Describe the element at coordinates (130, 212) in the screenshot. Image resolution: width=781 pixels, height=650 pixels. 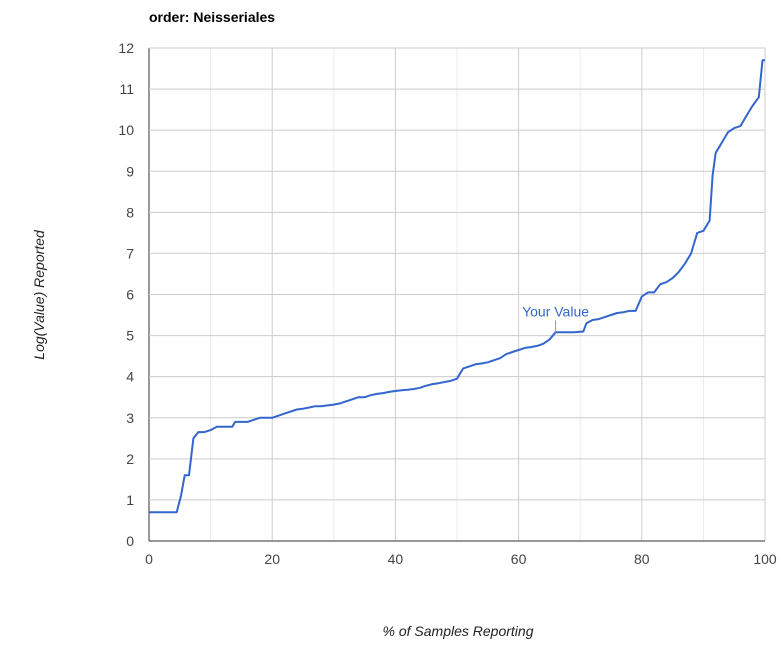
I see `y-tick-label: 8` at that location.